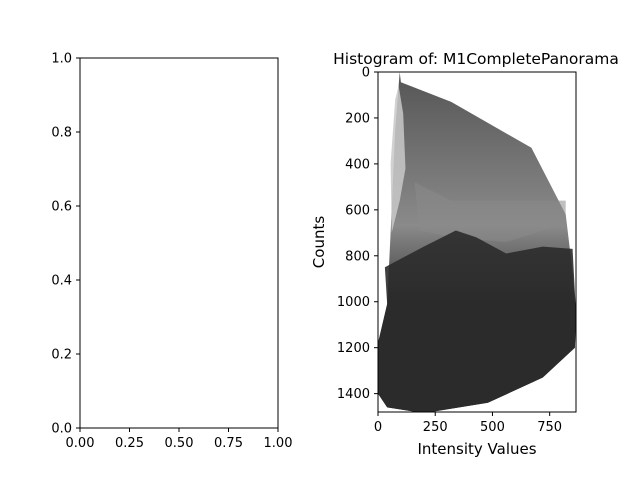  Describe the element at coordinates (357, 118) in the screenshot. I see `right-y-tick-label: 200` at that location.